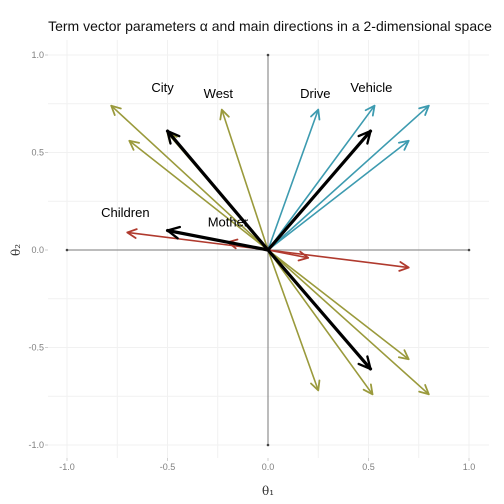  What do you see at coordinates (37, 153) in the screenshot?
I see `y-tick-label: 0.5` at bounding box center [37, 153].